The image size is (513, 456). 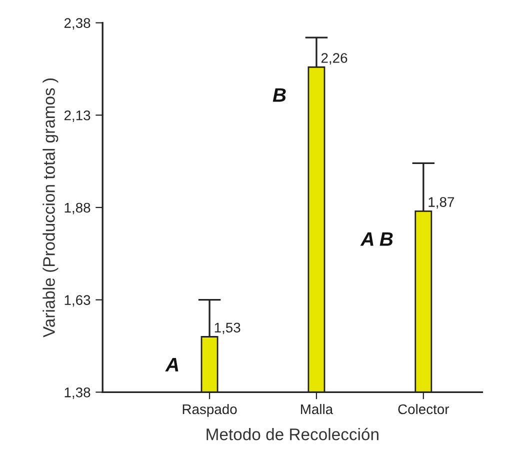 I want to click on data-label: 1,87, so click(x=441, y=203).